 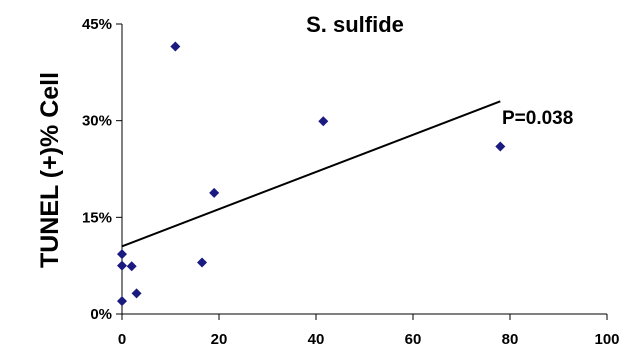 I want to click on x-tick-label: 0, so click(x=122, y=339).